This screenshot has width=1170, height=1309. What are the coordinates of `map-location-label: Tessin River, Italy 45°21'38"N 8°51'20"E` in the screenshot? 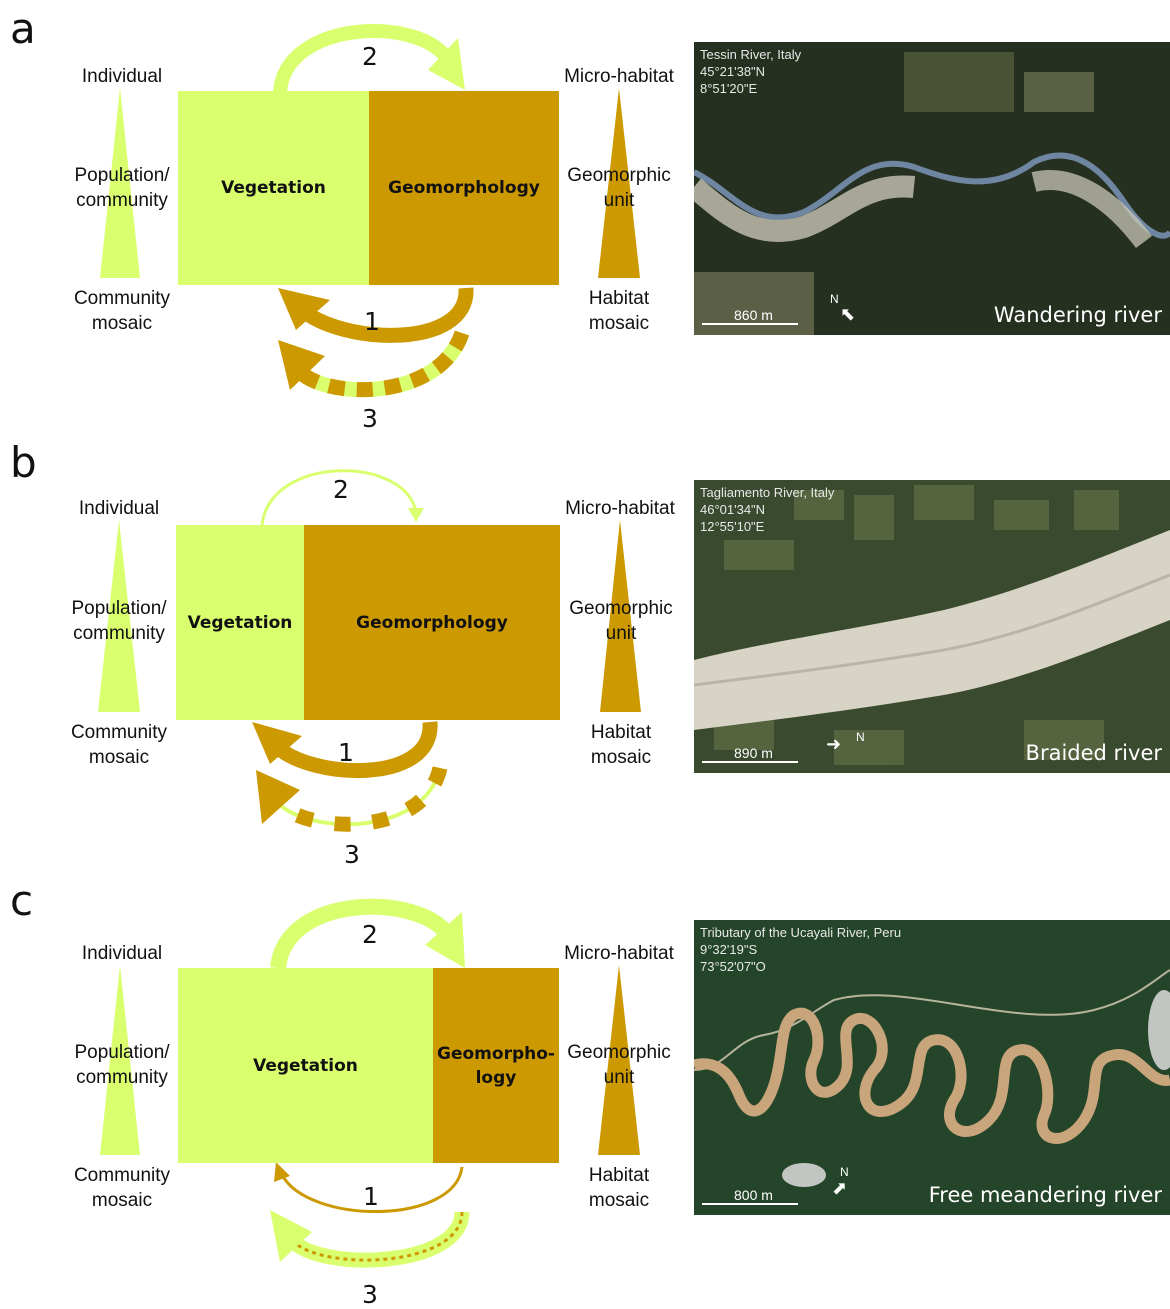 It's located at (751, 71).